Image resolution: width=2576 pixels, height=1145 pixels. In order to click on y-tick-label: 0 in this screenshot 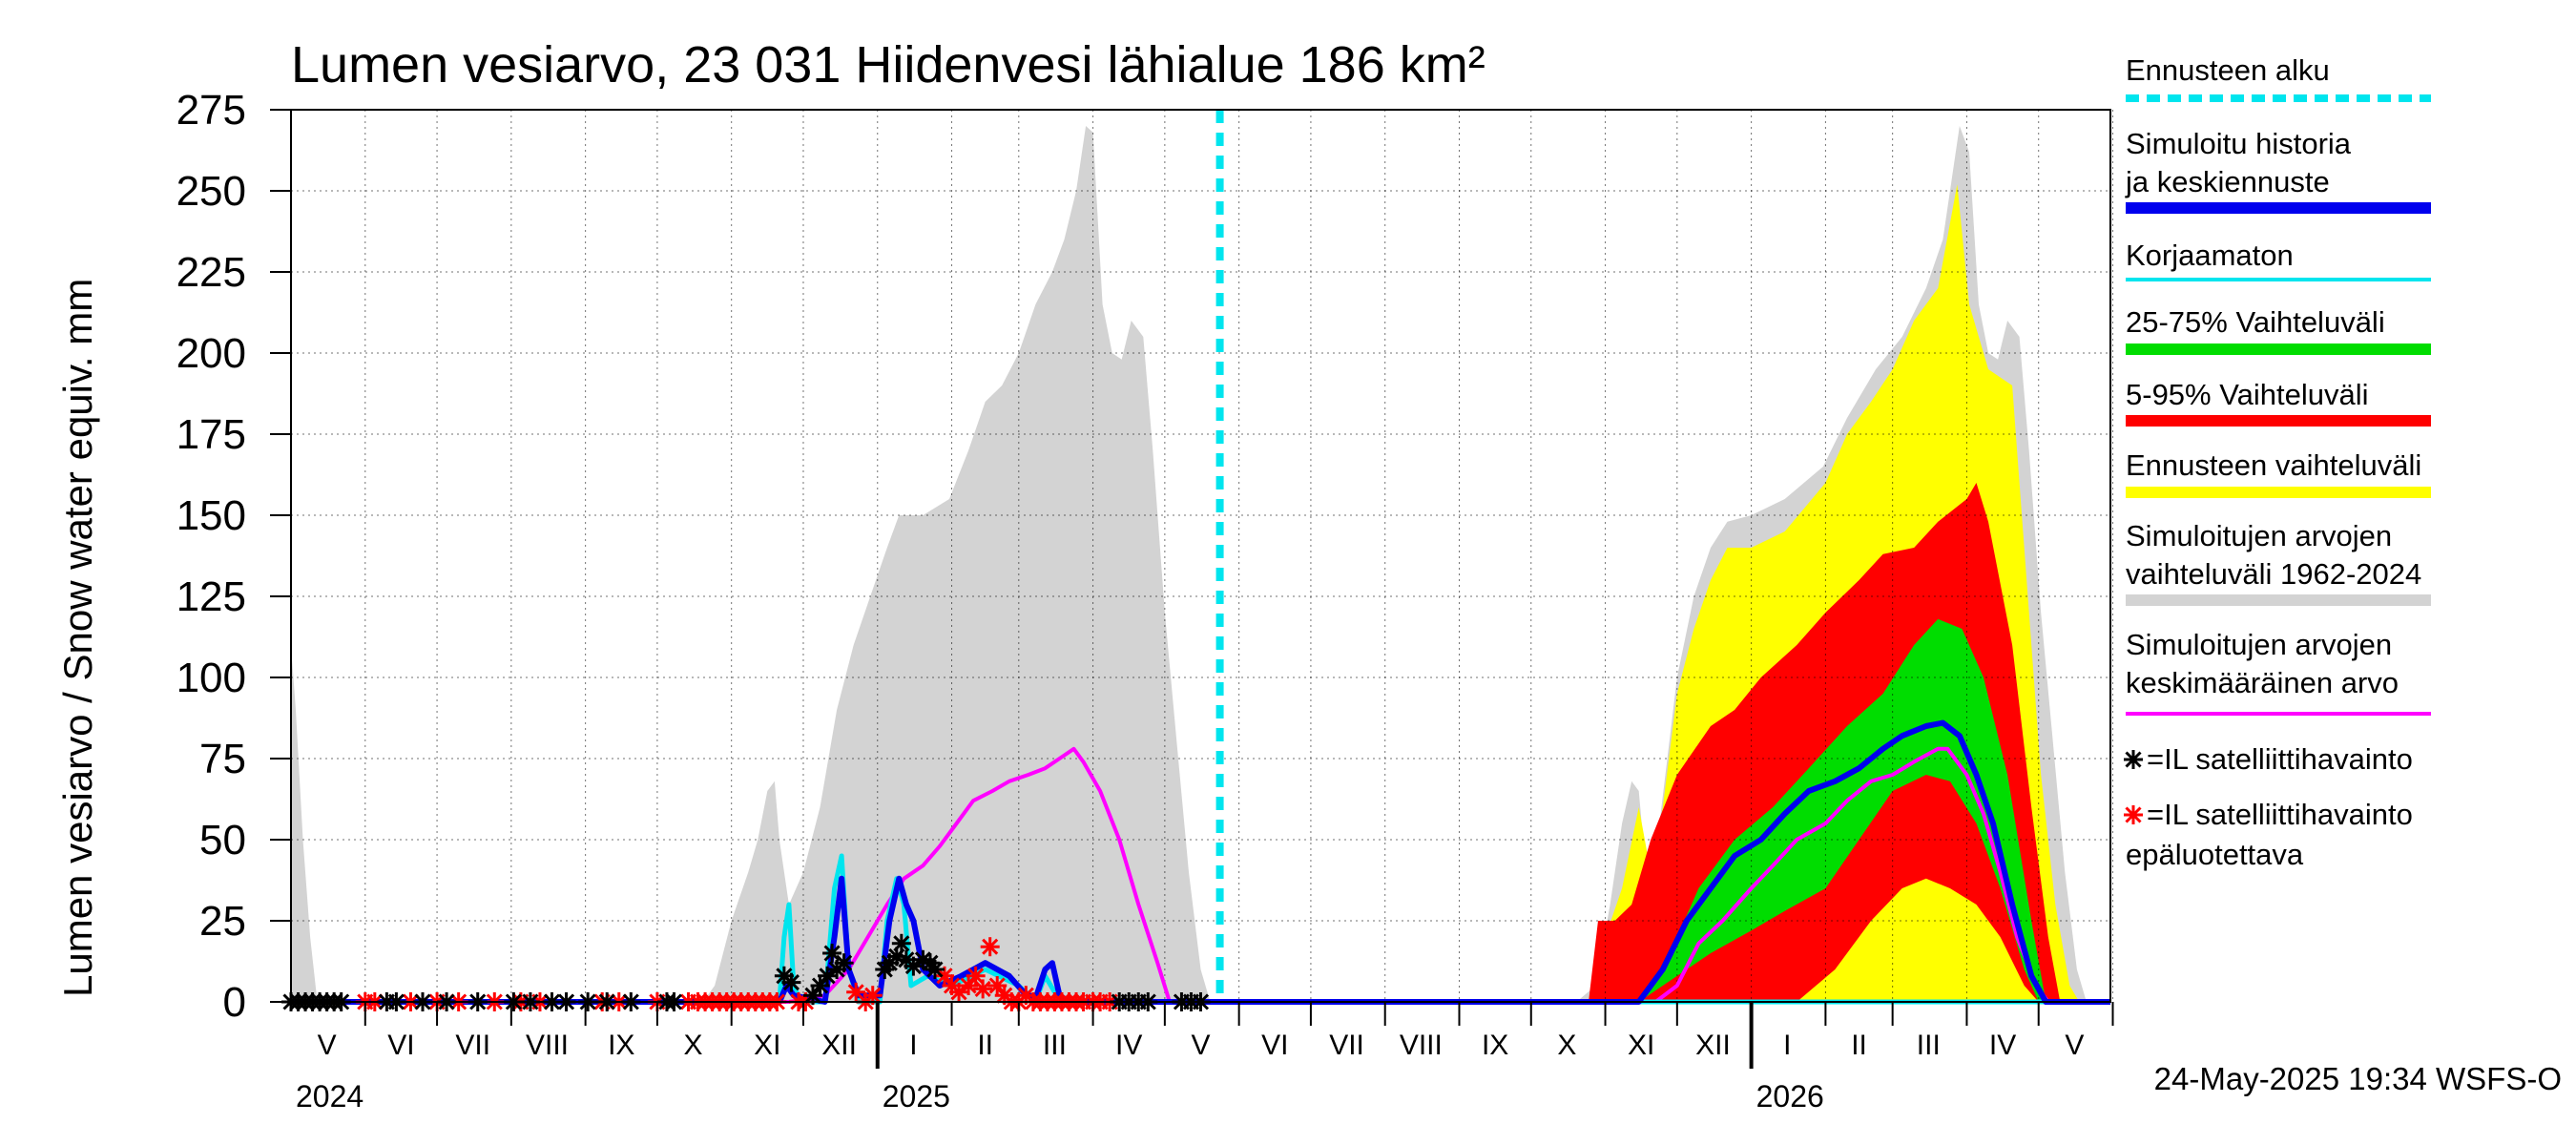, I will do `click(234, 1003)`.